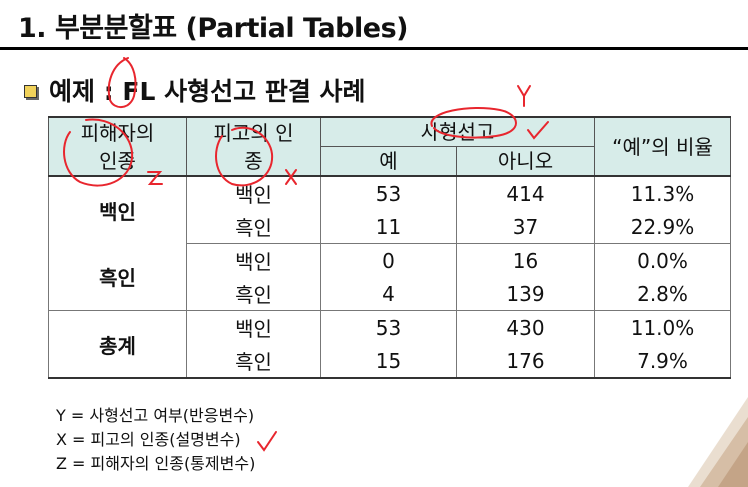  What do you see at coordinates (662, 146) in the screenshot?
I see `header-yes-ratio: “예”의 비율` at bounding box center [662, 146].